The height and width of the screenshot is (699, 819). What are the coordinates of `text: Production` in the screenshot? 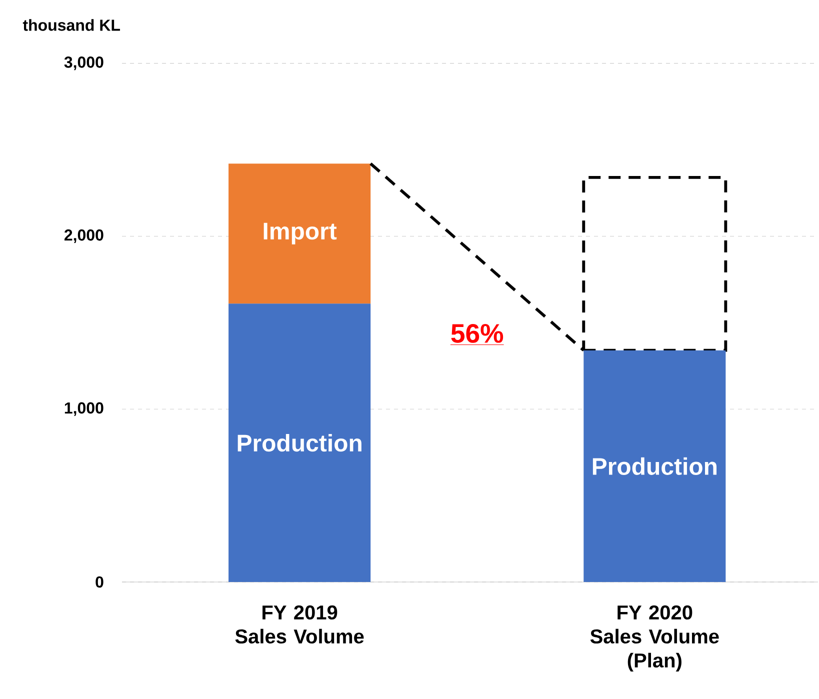 It's located at (300, 443).